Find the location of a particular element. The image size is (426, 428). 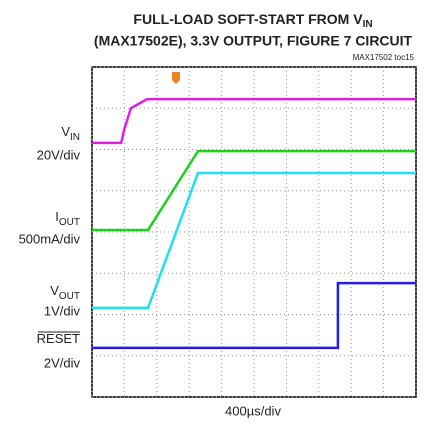

chart-title: FULL-LOAD SOFT-START FROM VIN is located at coordinates (252, 20).